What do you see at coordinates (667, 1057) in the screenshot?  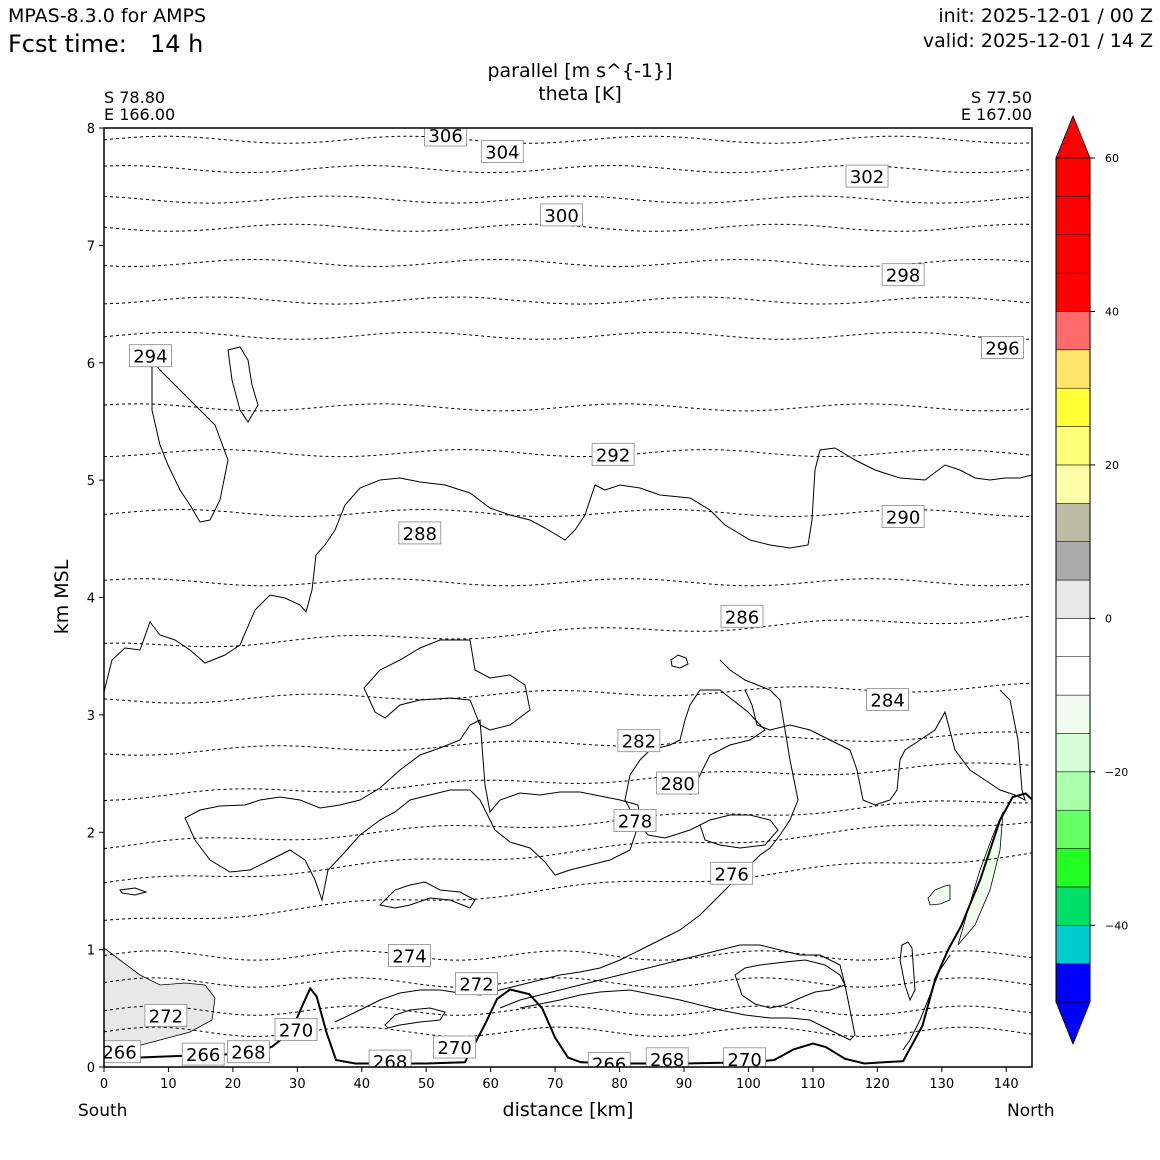 I see `theta-label-group: 268` at bounding box center [667, 1057].